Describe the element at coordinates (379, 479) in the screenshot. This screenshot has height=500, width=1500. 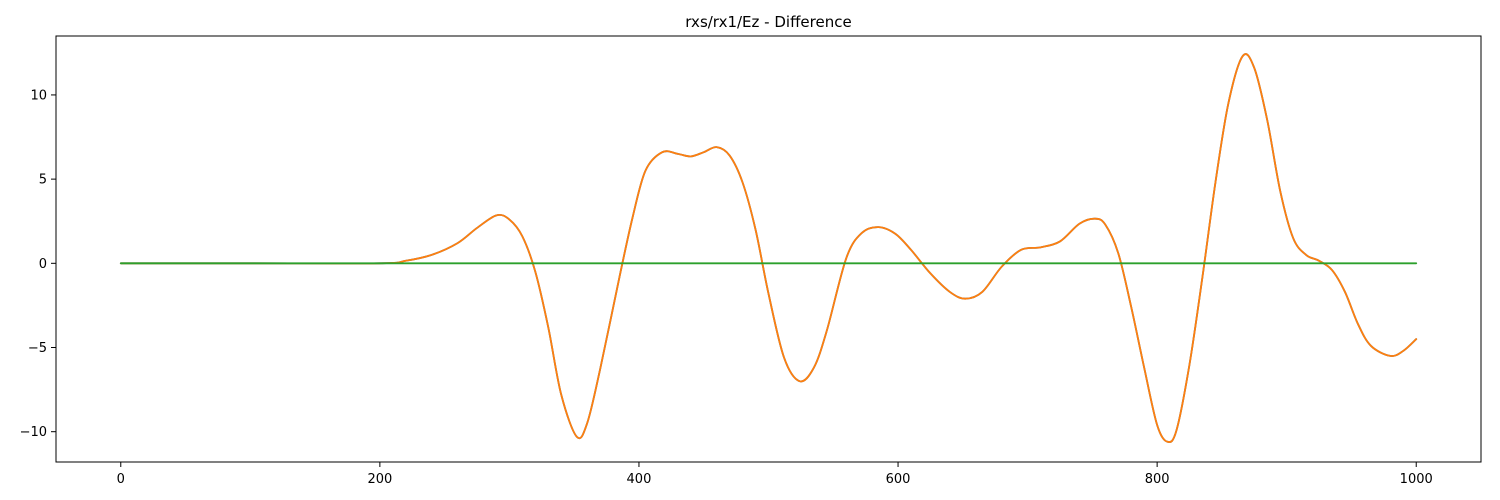
I see `x-tick-label: 200` at that location.